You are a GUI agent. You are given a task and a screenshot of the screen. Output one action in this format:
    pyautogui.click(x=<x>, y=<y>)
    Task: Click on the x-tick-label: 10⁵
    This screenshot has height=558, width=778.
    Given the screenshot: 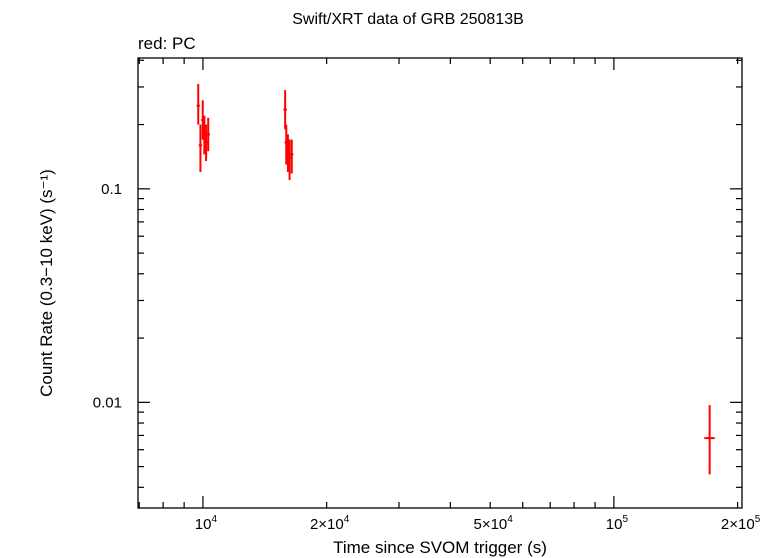 What is the action you would take?
    pyautogui.click(x=617, y=523)
    